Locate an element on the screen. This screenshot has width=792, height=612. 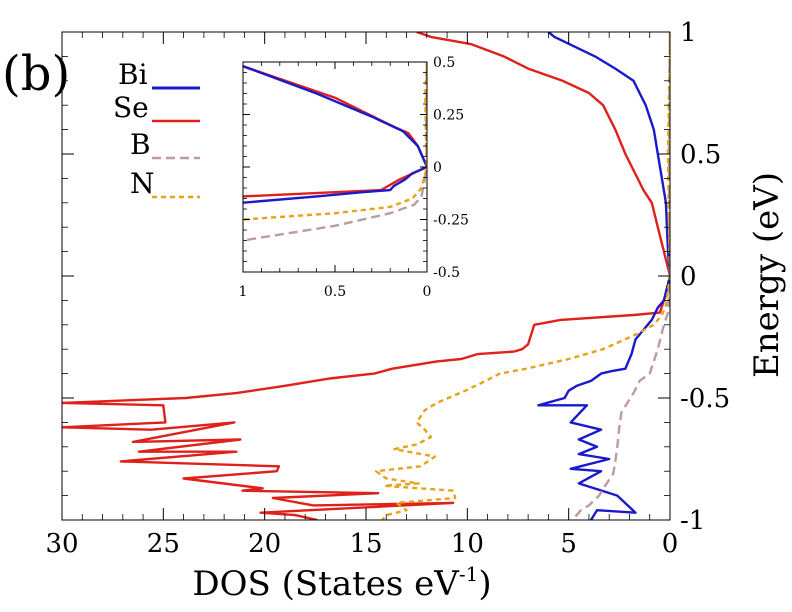
panel-label: (b) is located at coordinates (36, 74).